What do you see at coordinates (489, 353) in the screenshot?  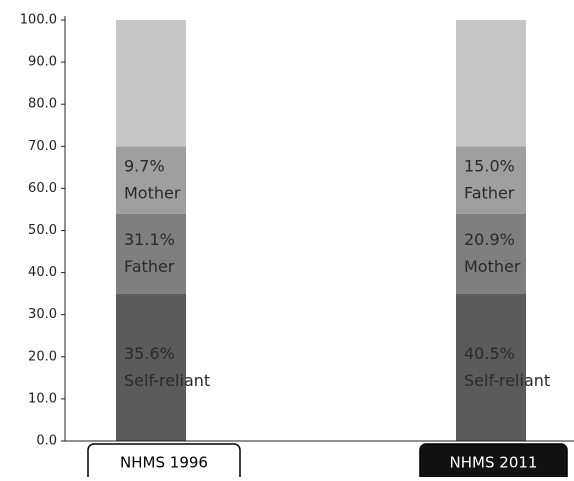 I see `segment-label: 40.5%` at bounding box center [489, 353].